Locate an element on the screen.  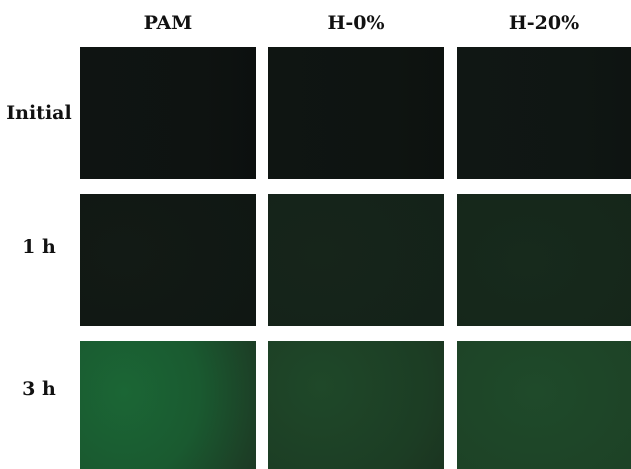
micrograph-pam-initial is located at coordinates (168, 113).